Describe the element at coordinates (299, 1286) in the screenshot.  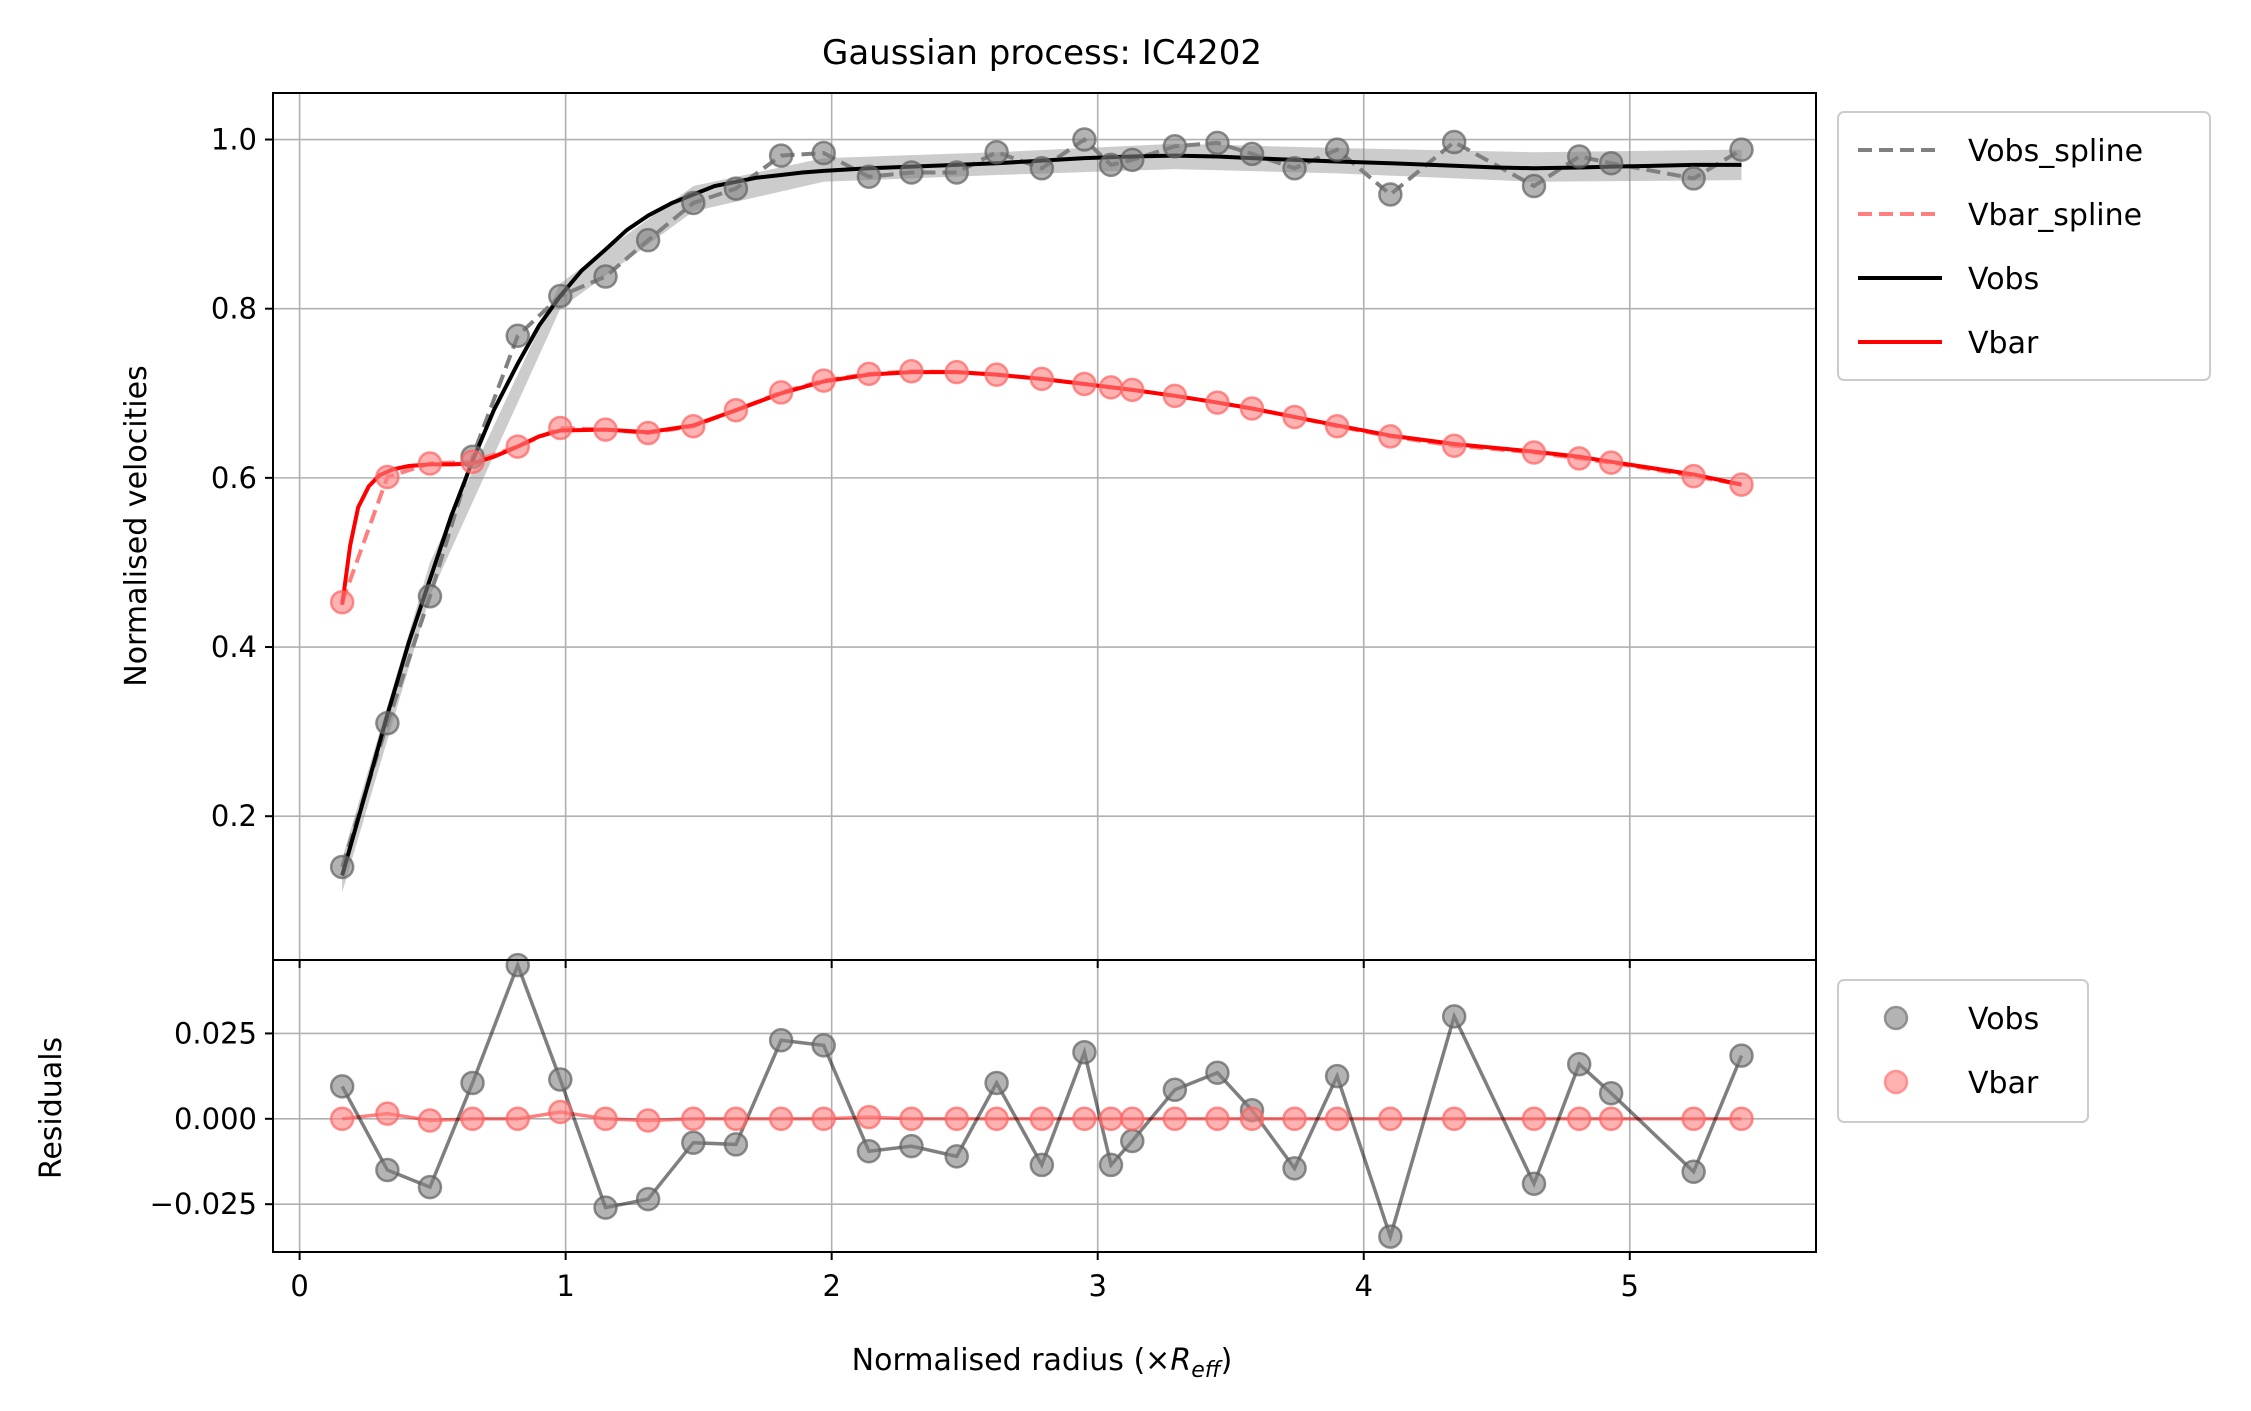
I see `bottom-x-tick-label: 0` at that location.